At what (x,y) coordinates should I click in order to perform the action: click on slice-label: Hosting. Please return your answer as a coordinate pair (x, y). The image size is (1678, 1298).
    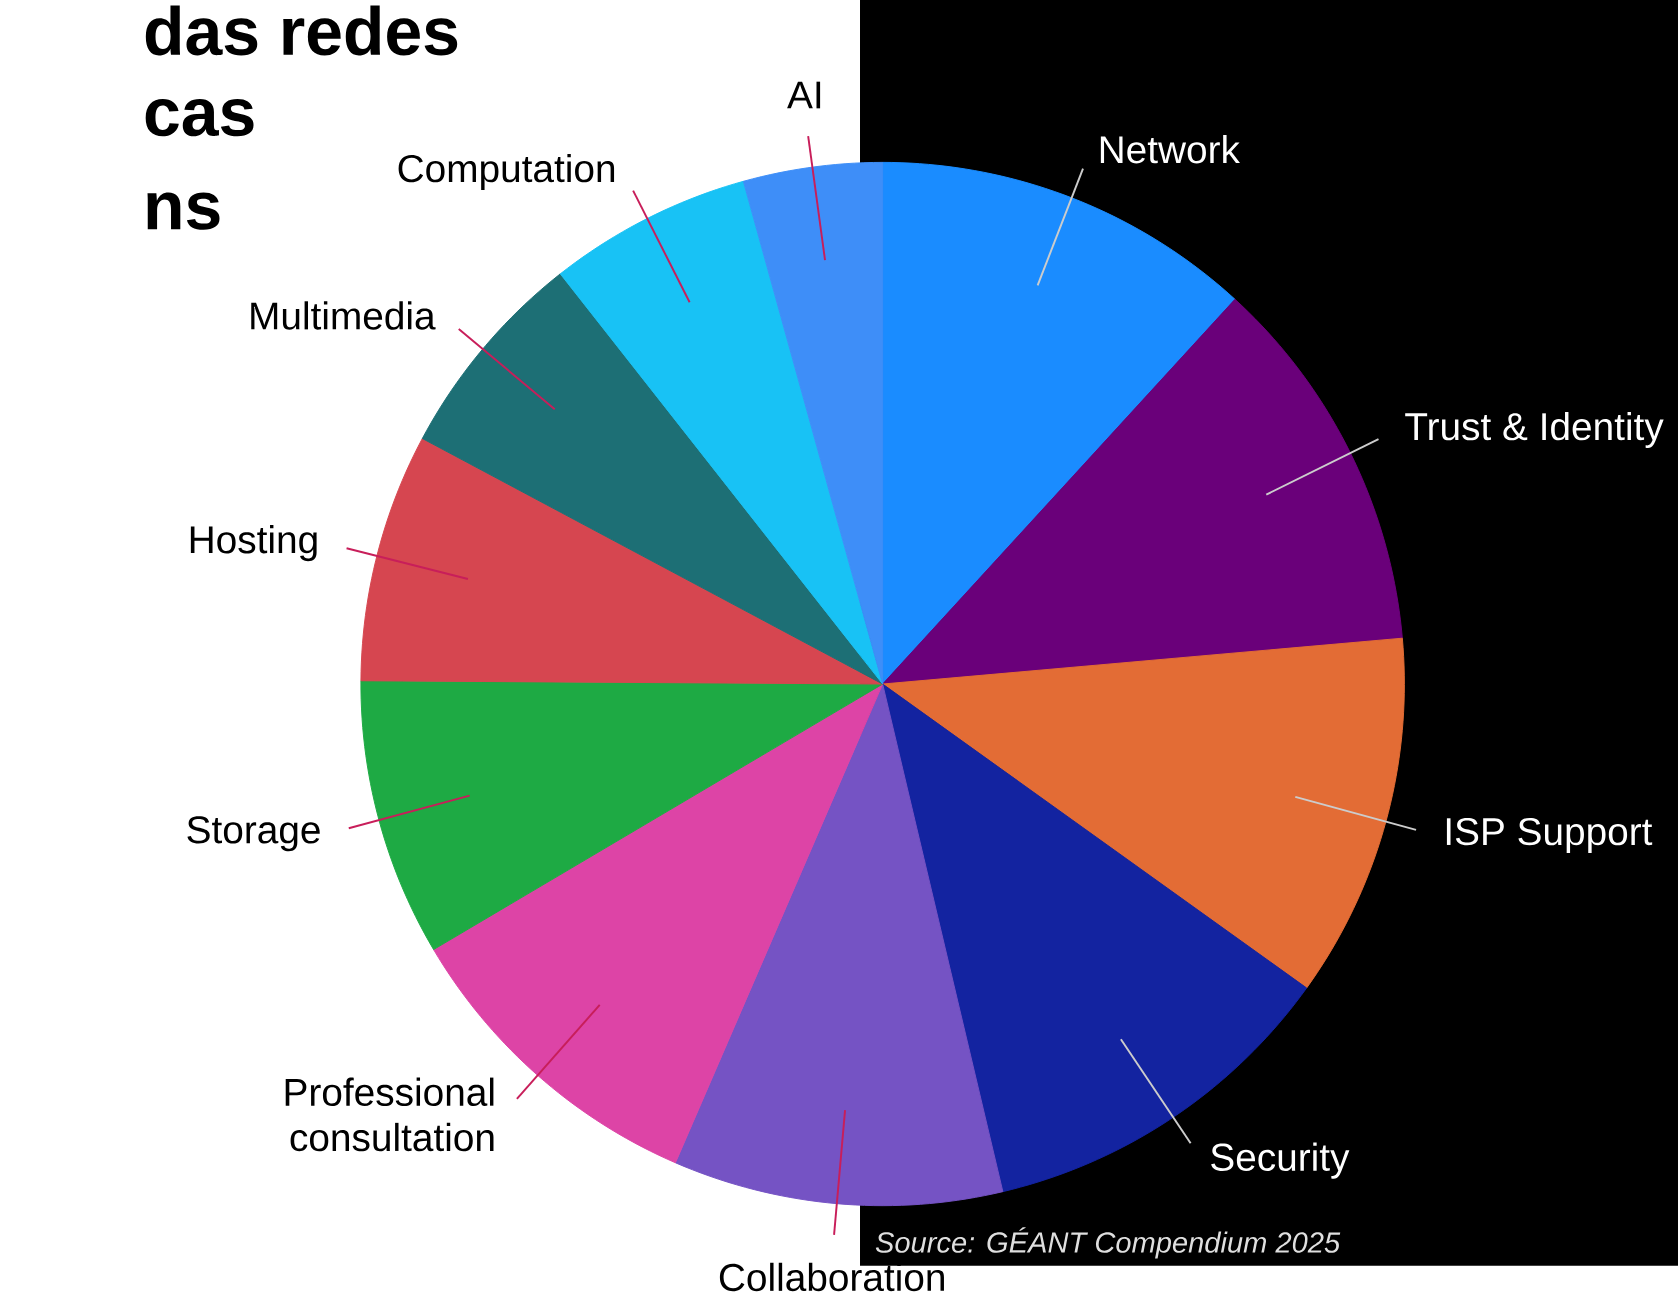
    Looking at the image, I should click on (253, 543).